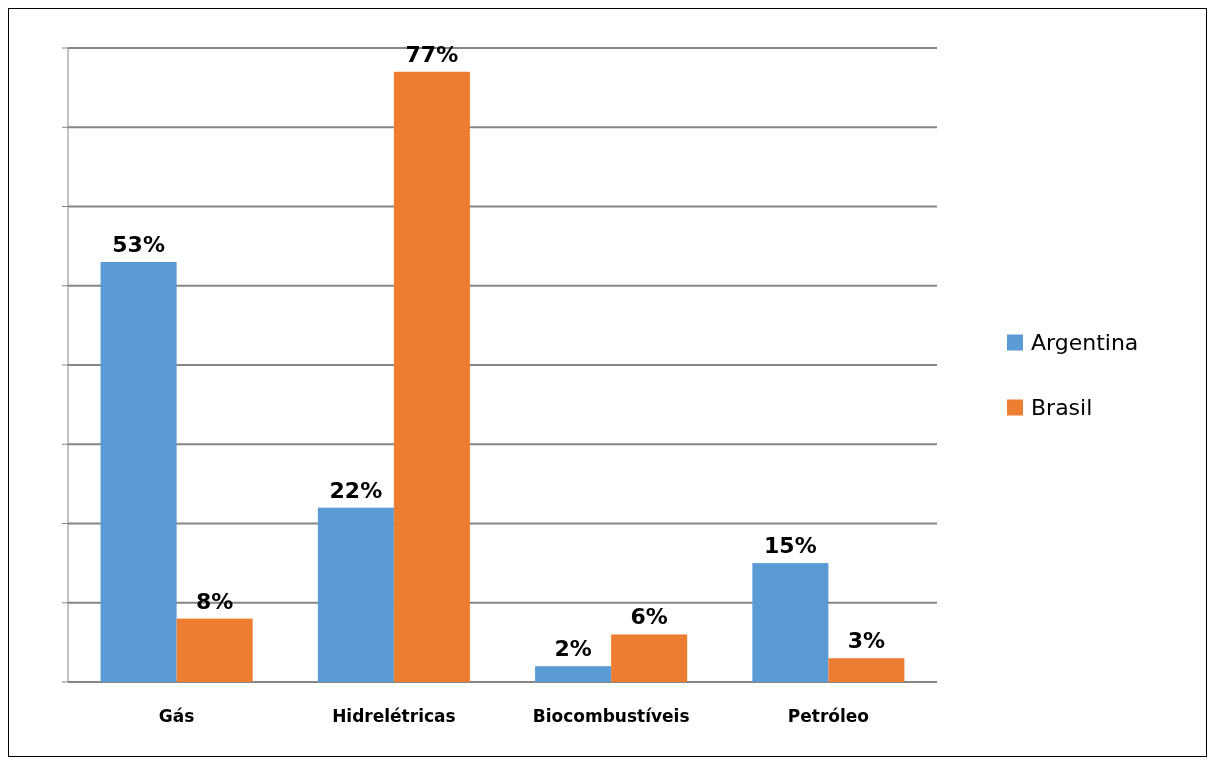 Image resolution: width=1215 pixels, height=765 pixels. Describe the element at coordinates (649, 617) in the screenshot. I see `data-label: 6%` at that location.